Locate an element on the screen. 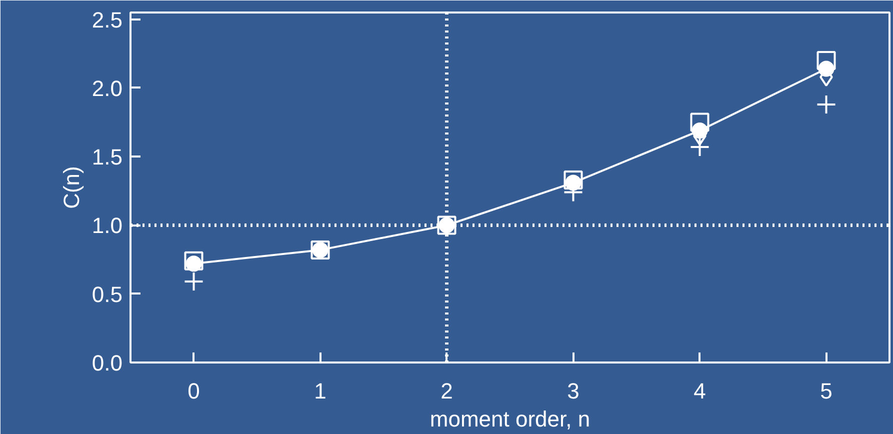 The width and height of the screenshot is (893, 434). y-tick-label: 2.0 is located at coordinates (107, 88).